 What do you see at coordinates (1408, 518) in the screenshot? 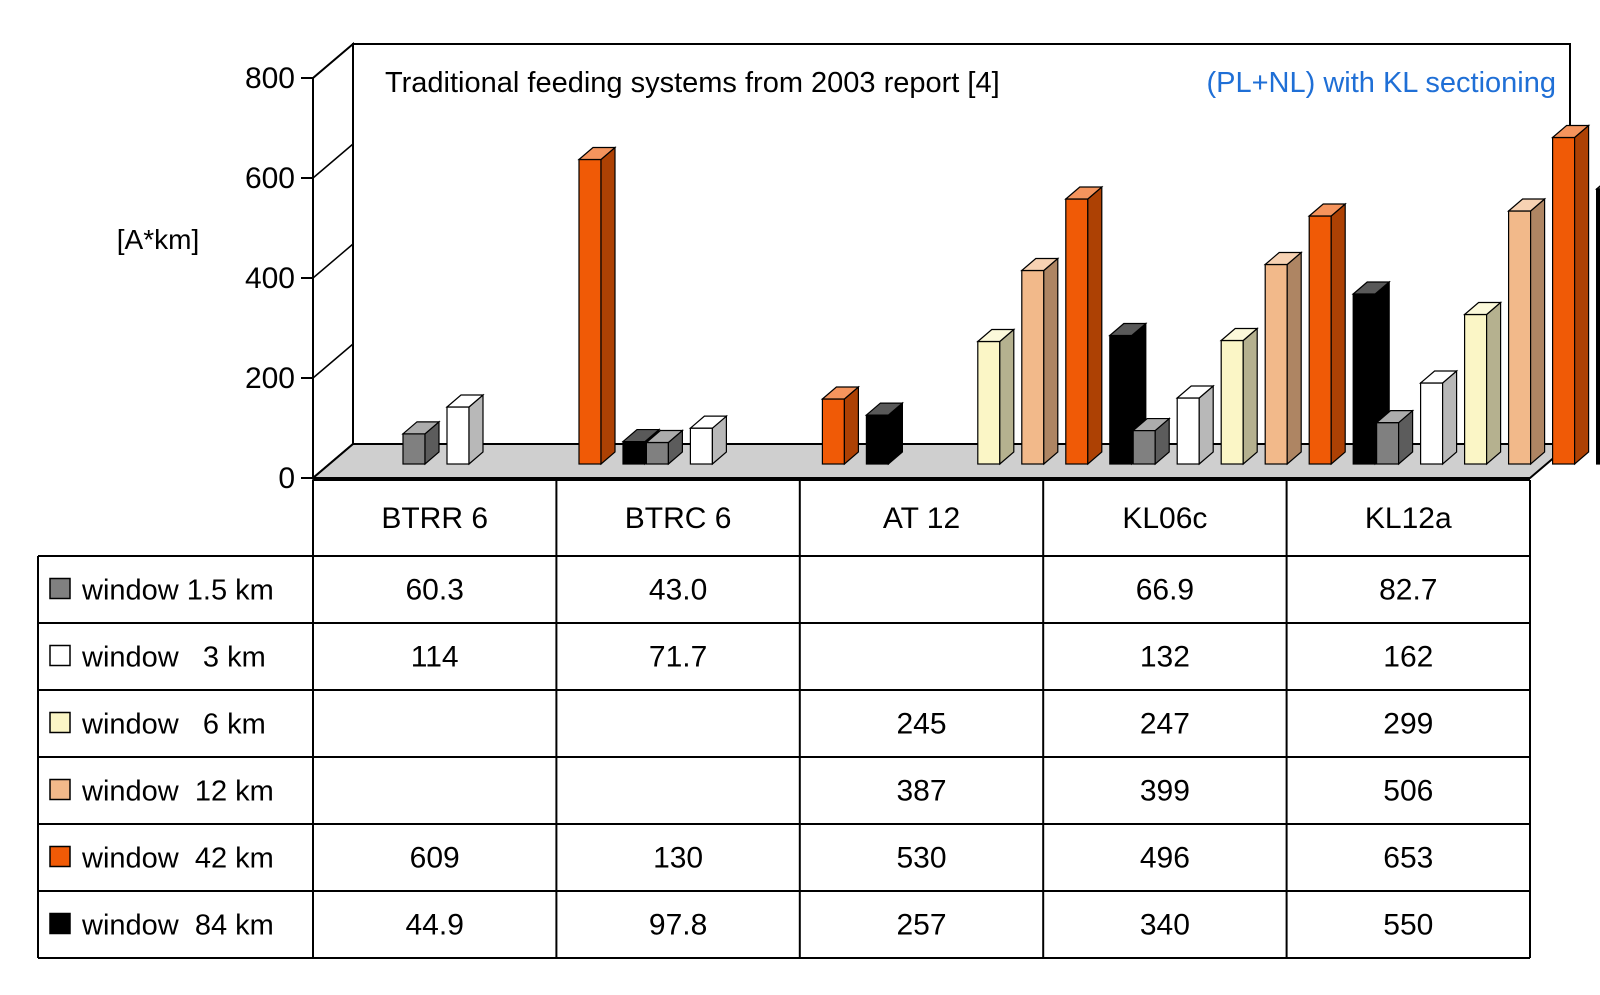
I see `category-label: KL12a` at bounding box center [1408, 518].